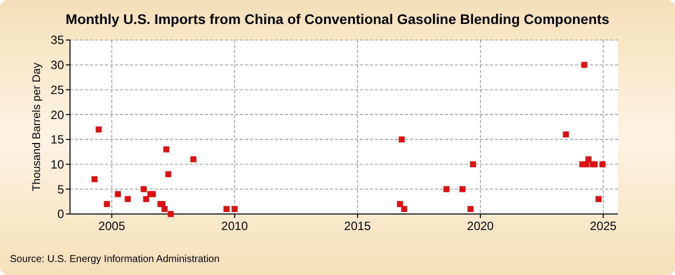  I want to click on y-axis-title: Thousand Barrels per Day, so click(37, 127).